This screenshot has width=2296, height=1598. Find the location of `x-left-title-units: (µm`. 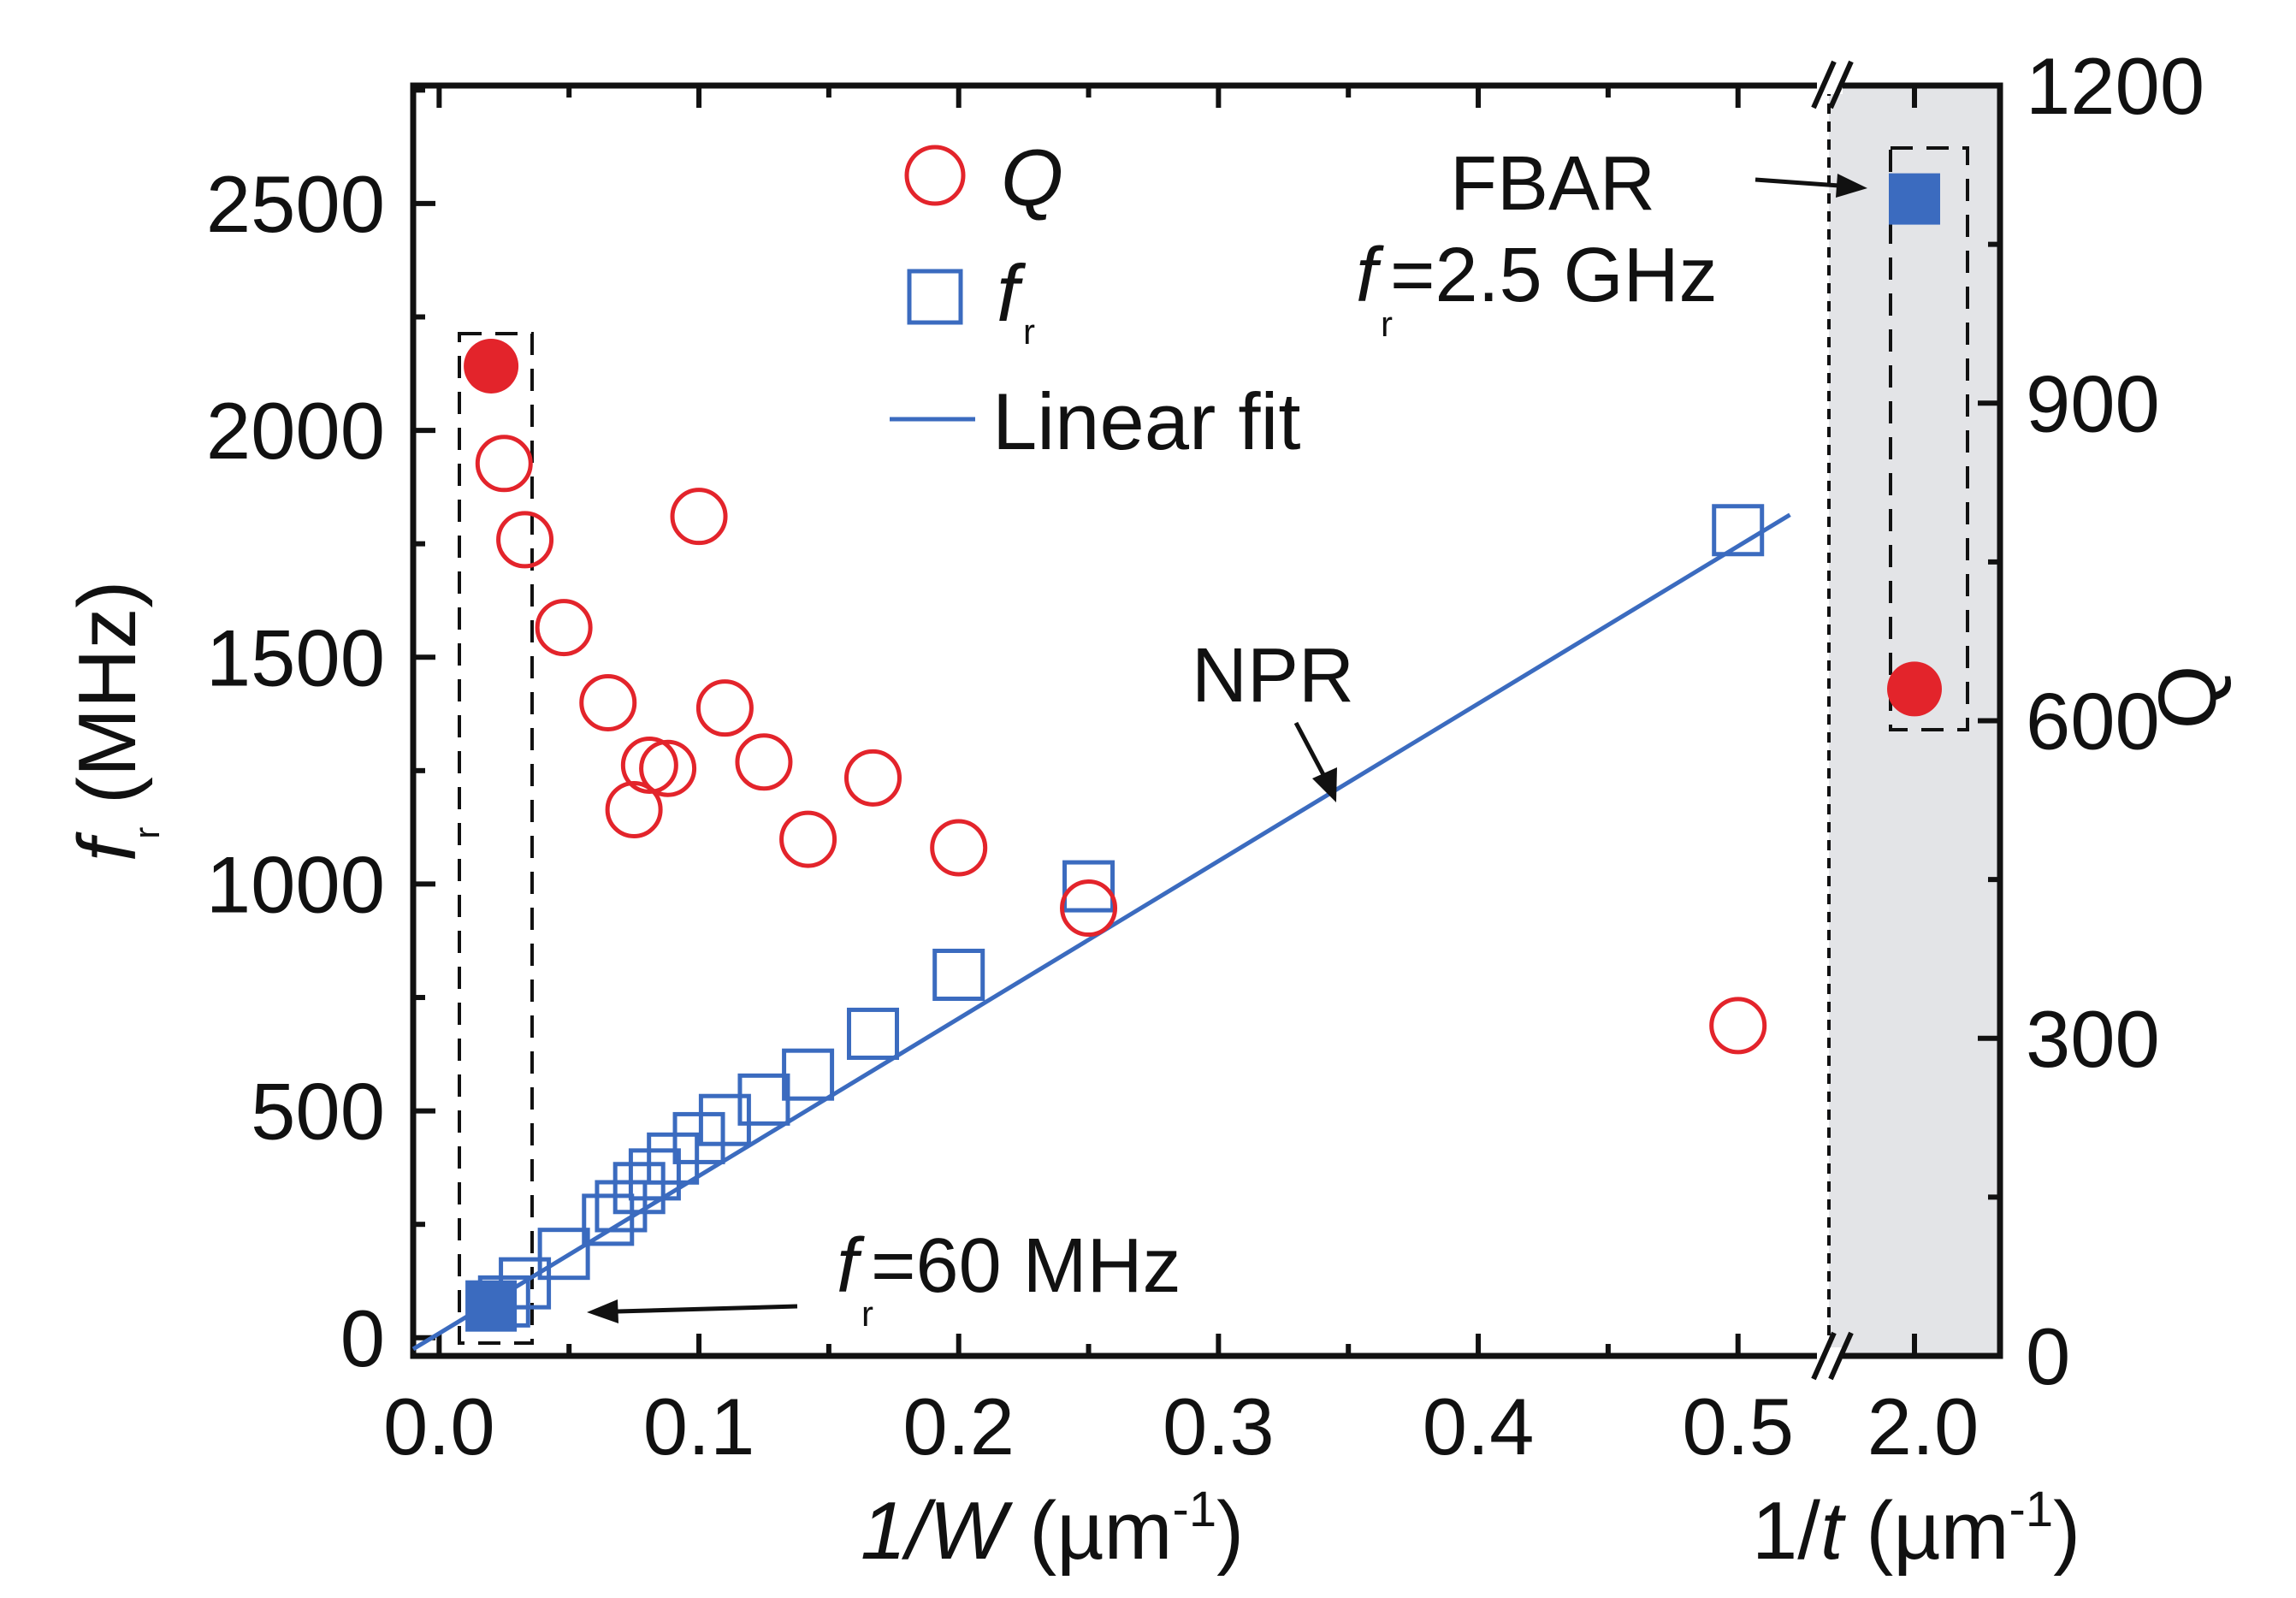

x-left-title-units: (µm is located at coordinates (1090, 1531).